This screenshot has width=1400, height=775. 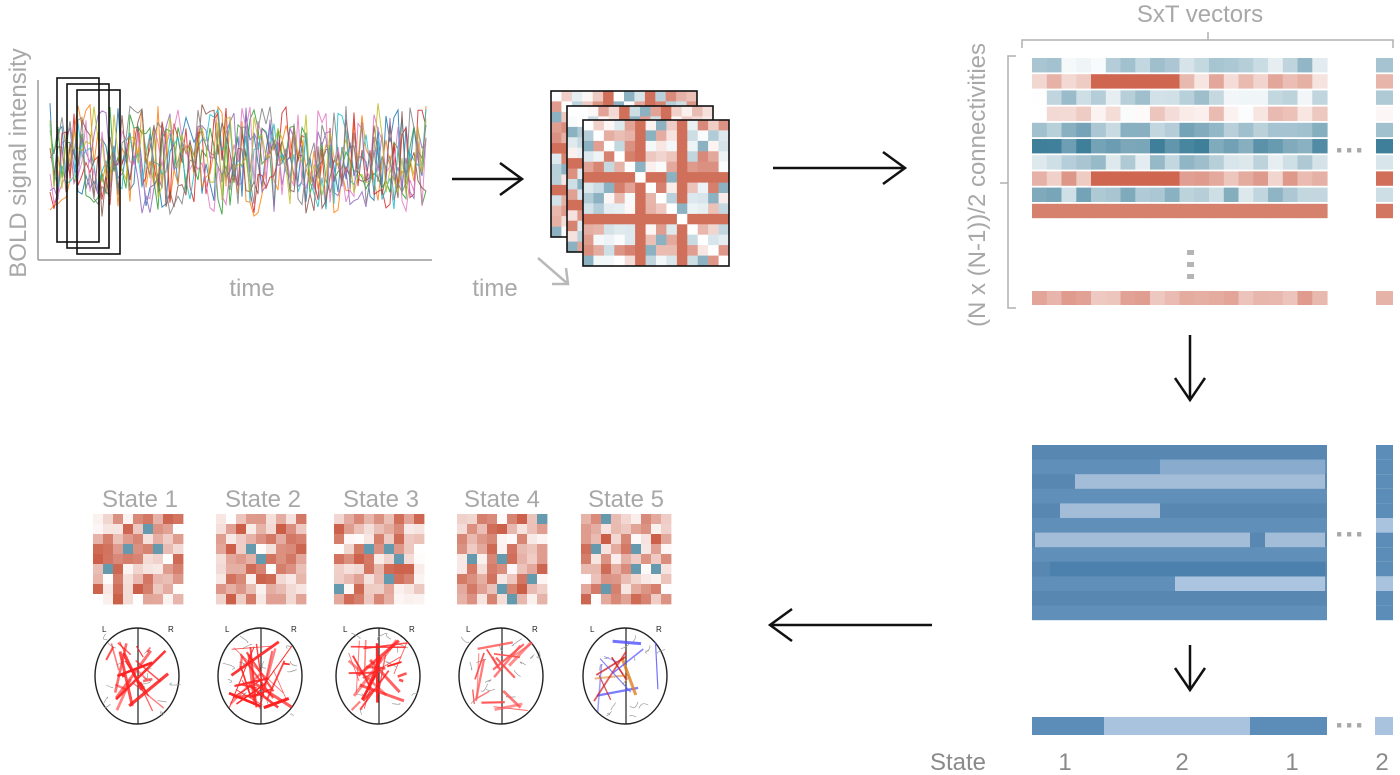 What do you see at coordinates (553, 271) in the screenshot?
I see `time-direction-arrow` at bounding box center [553, 271].